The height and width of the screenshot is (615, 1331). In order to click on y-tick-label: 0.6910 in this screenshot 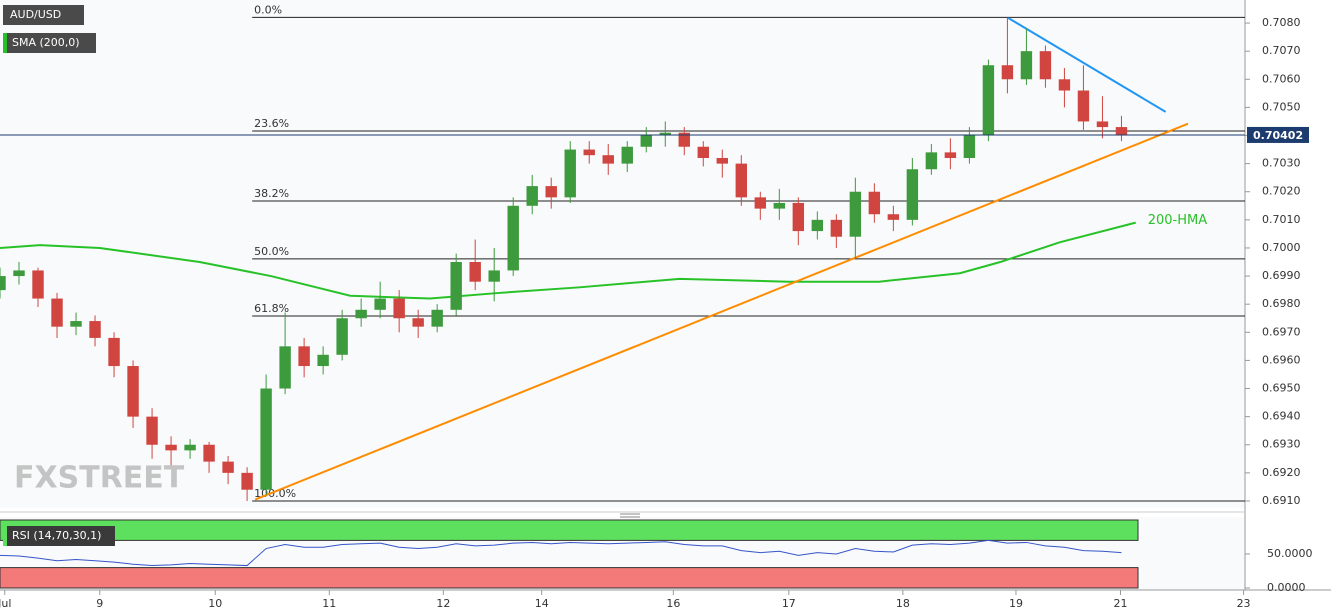, I will do `click(1281, 500)`.